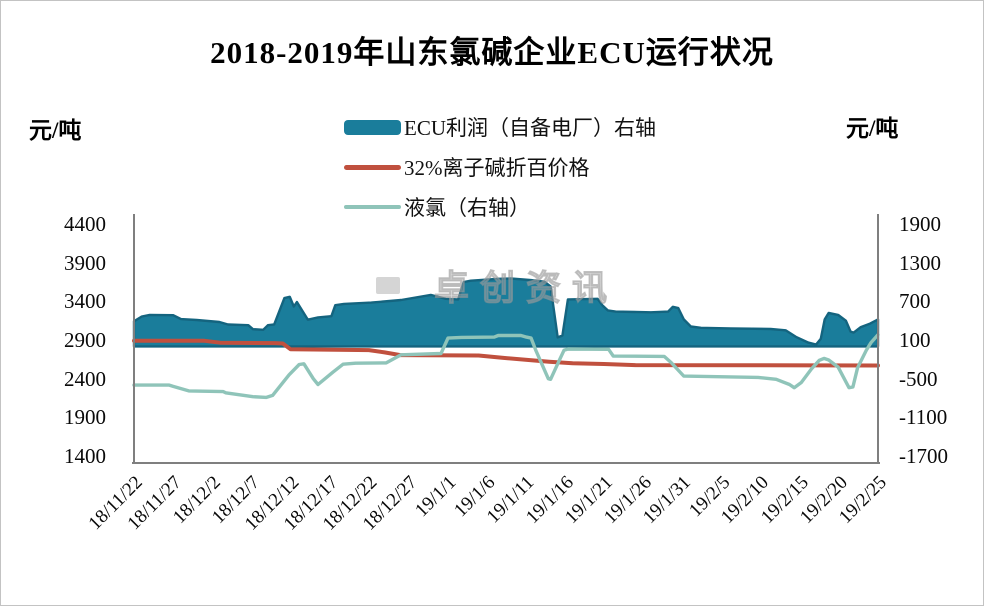  Describe the element at coordinates (372, 167) in the screenshot. I see `line-series-swatch-icon` at that location.